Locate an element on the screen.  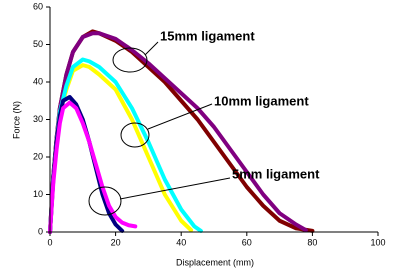
y-tick-label: 30 is located at coordinates (38, 119).